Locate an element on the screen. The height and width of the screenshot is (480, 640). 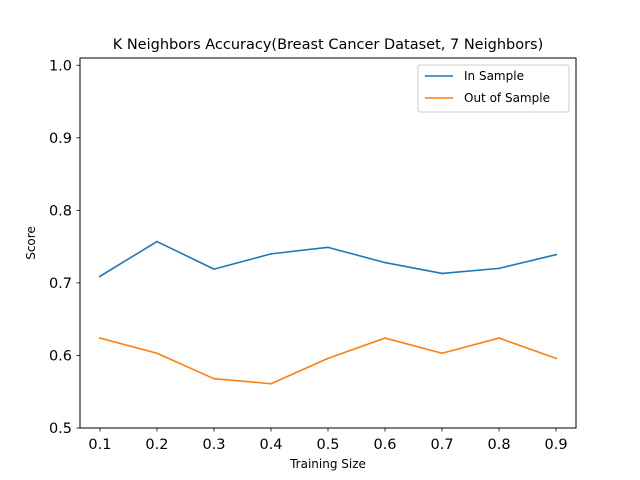
y-tick-label: 0.9 is located at coordinates (60, 139).